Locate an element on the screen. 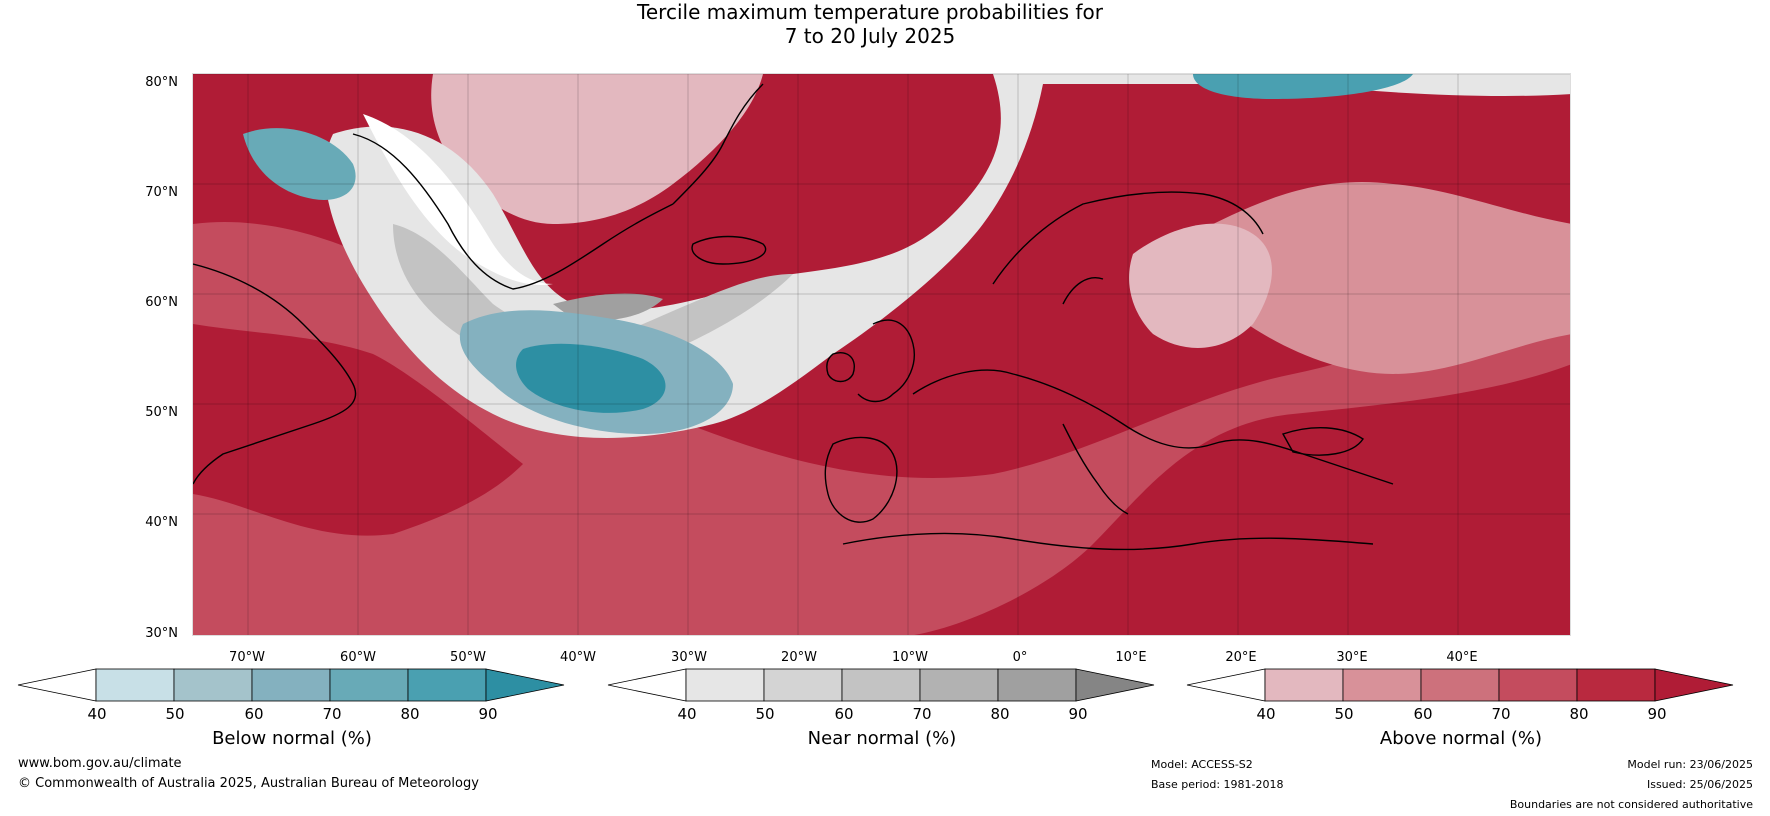 This screenshot has height=816, width=1770. cb-near-tick-50: 50 is located at coordinates (765, 714).